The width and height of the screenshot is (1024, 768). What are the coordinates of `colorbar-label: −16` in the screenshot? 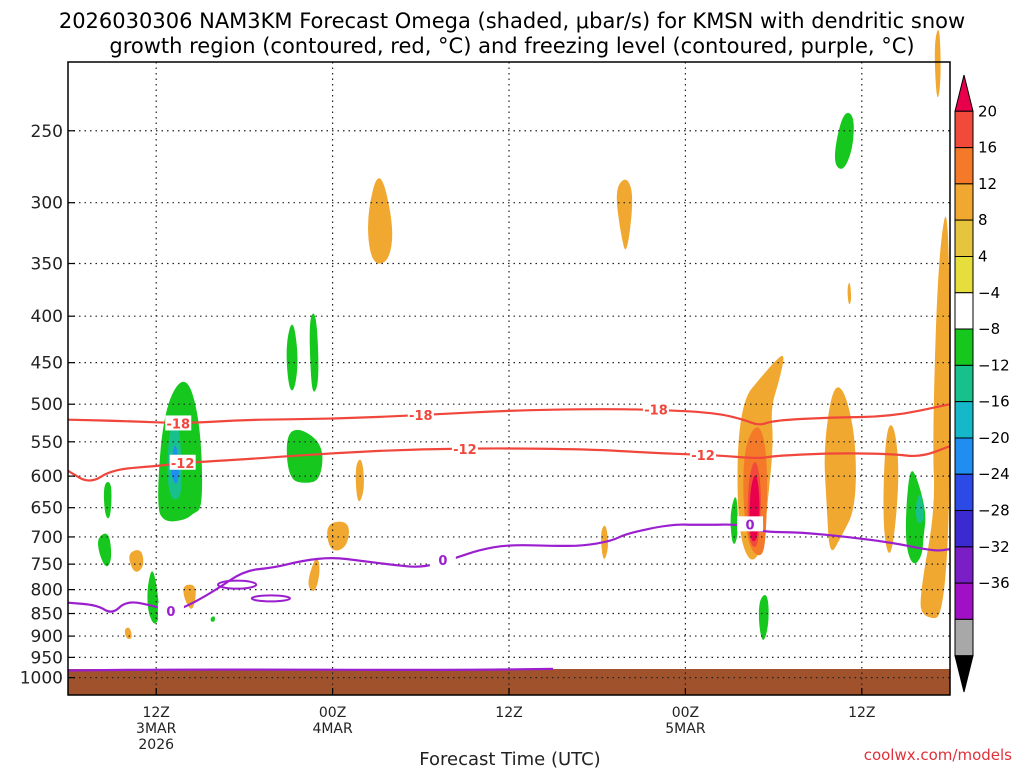 It's located at (994, 402).